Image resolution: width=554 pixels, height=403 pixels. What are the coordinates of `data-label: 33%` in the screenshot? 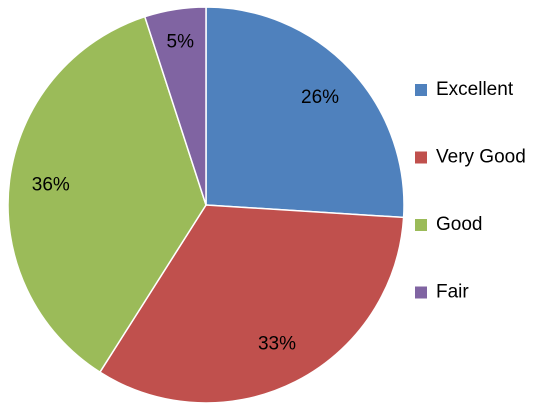 It's located at (277, 343).